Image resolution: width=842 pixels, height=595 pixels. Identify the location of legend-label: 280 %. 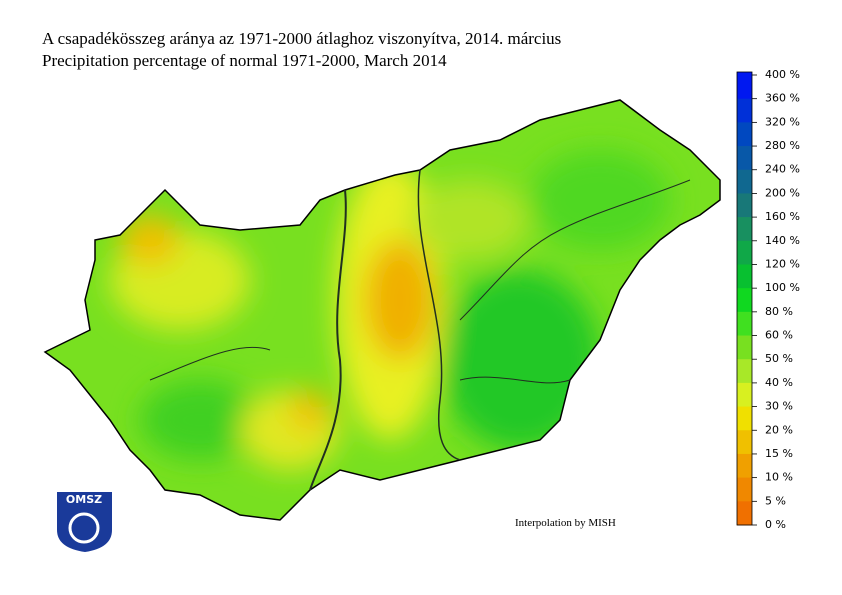
(782, 145).